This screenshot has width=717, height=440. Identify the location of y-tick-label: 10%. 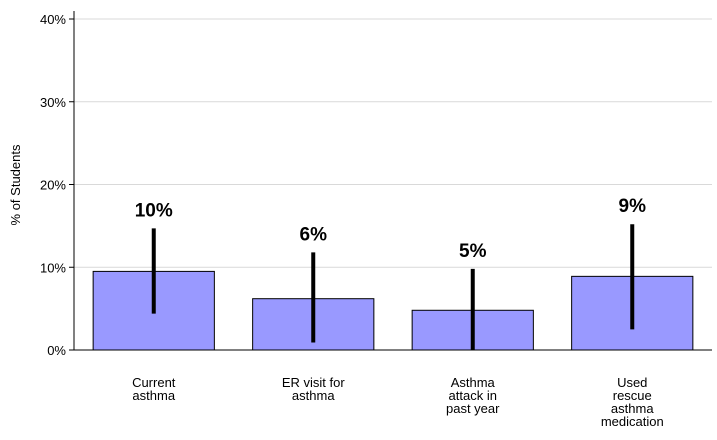
(53, 267).